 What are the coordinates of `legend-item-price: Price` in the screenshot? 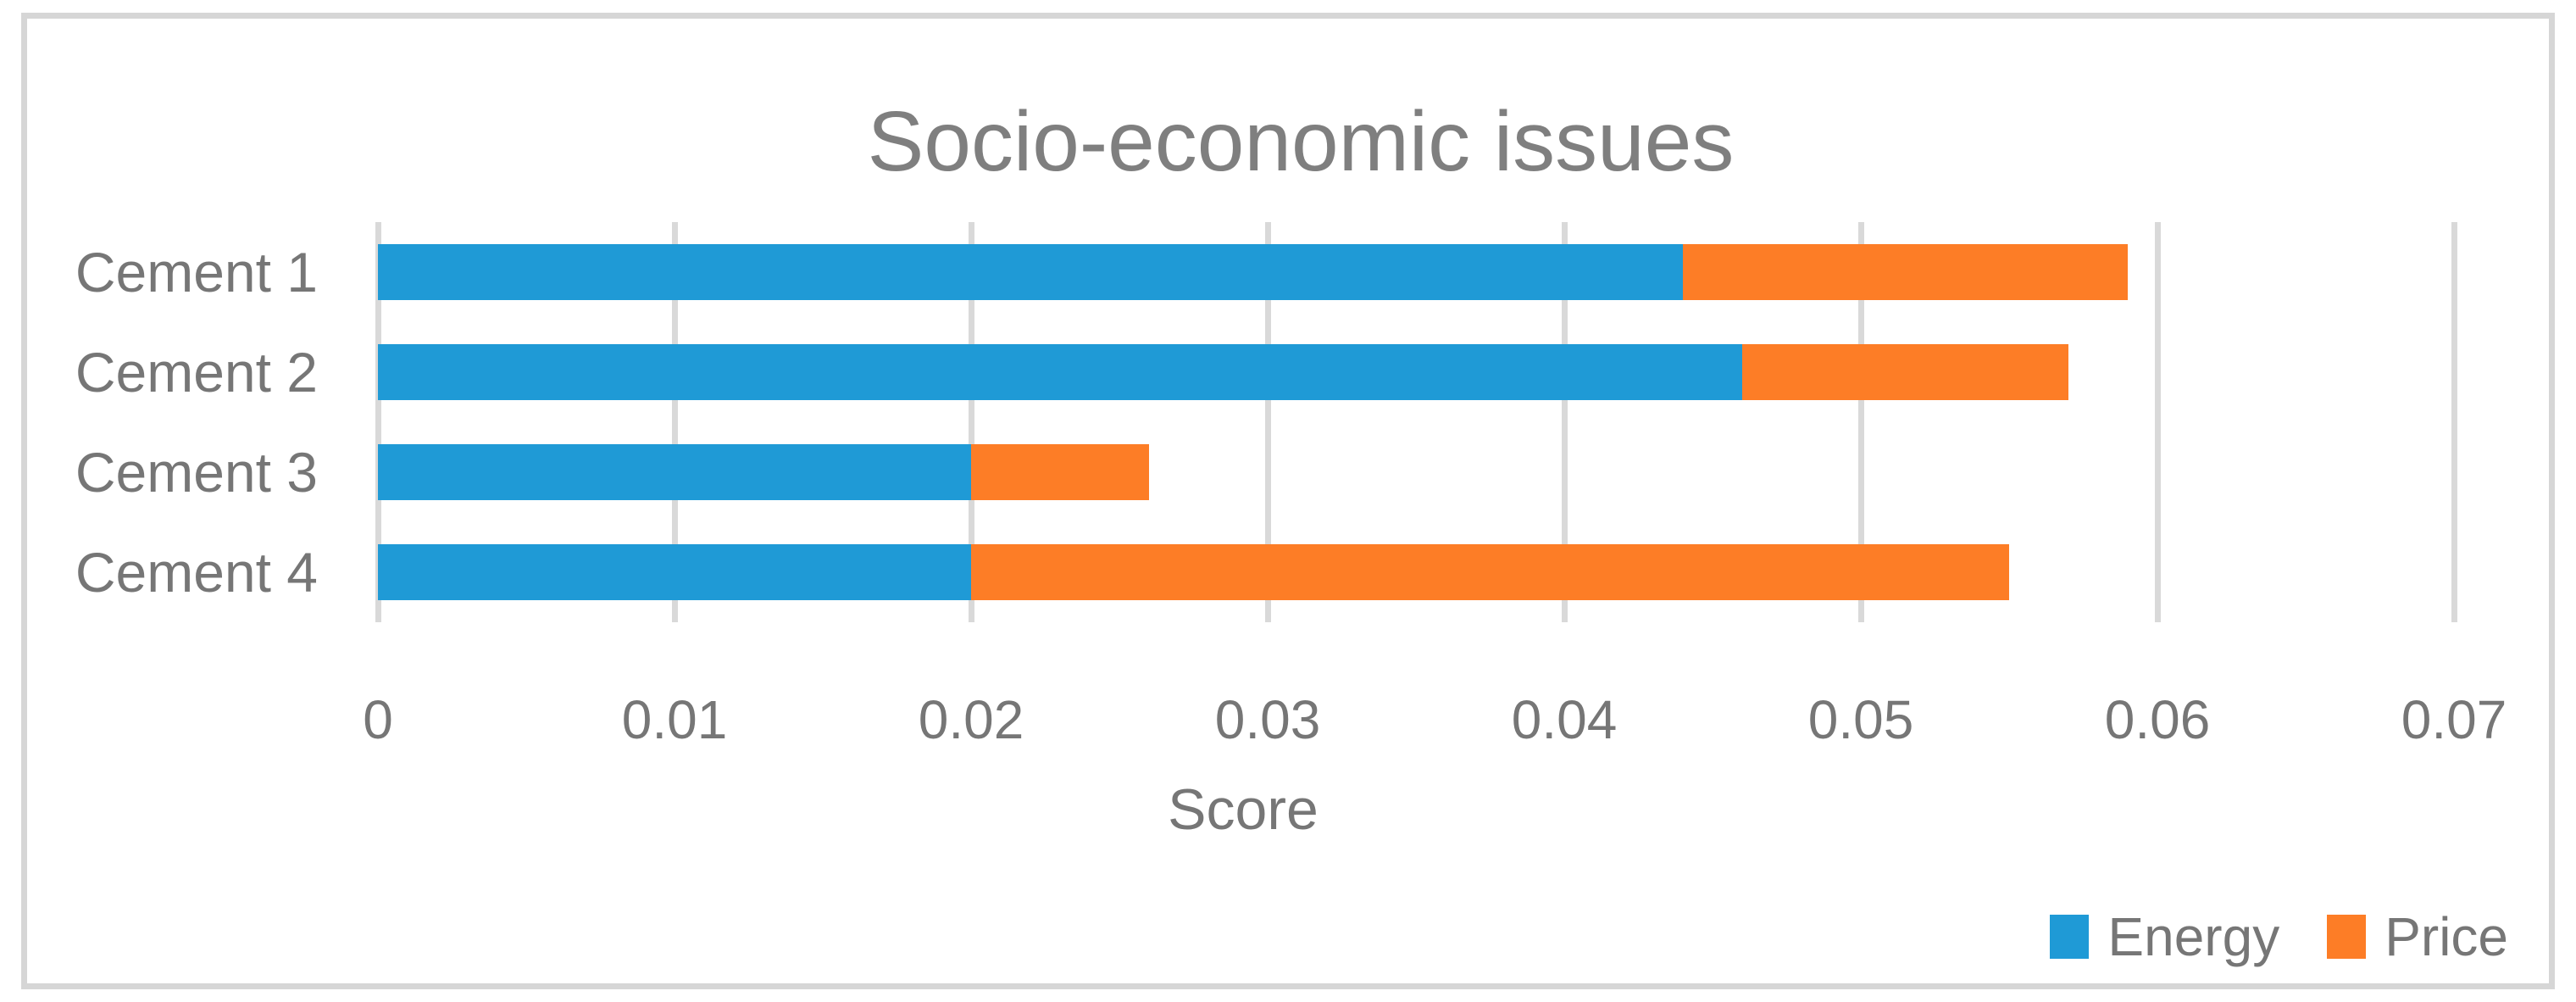 It's located at (2417, 936).